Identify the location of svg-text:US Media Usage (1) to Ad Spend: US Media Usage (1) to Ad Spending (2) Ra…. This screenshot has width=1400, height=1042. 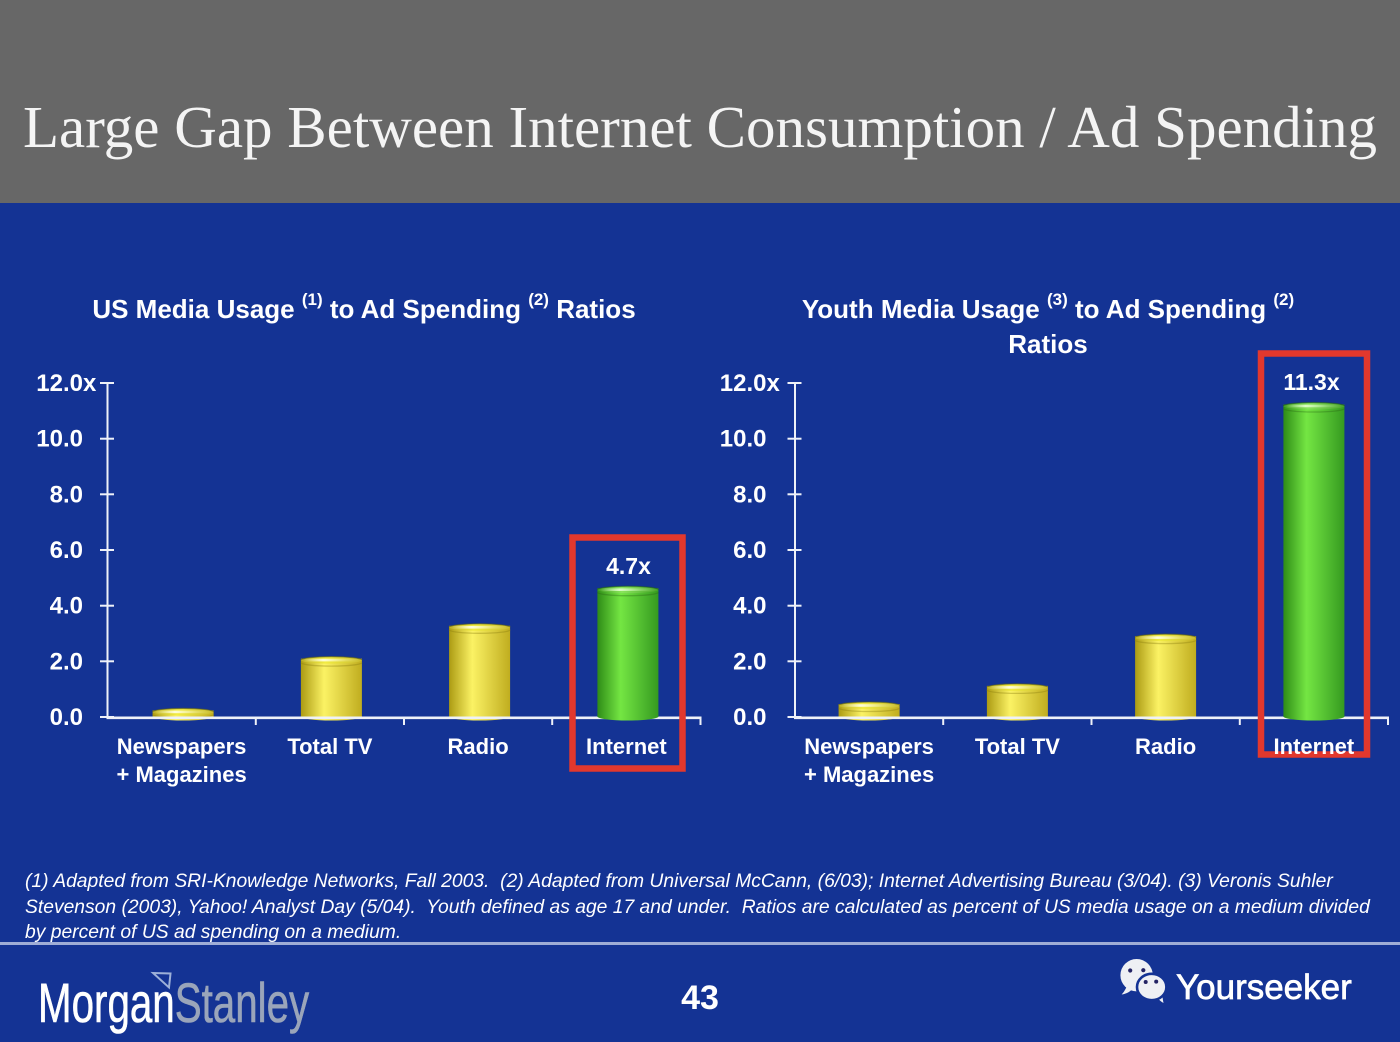
(363, 307).